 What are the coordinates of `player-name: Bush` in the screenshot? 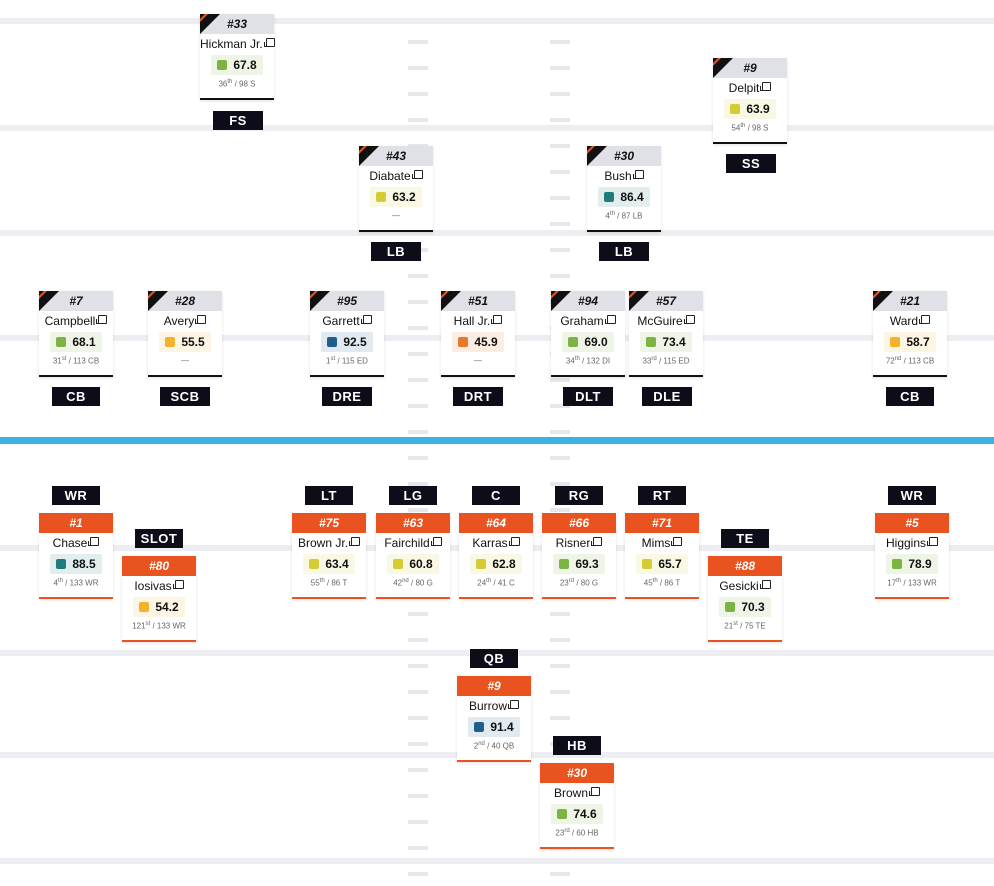 It's located at (618, 176).